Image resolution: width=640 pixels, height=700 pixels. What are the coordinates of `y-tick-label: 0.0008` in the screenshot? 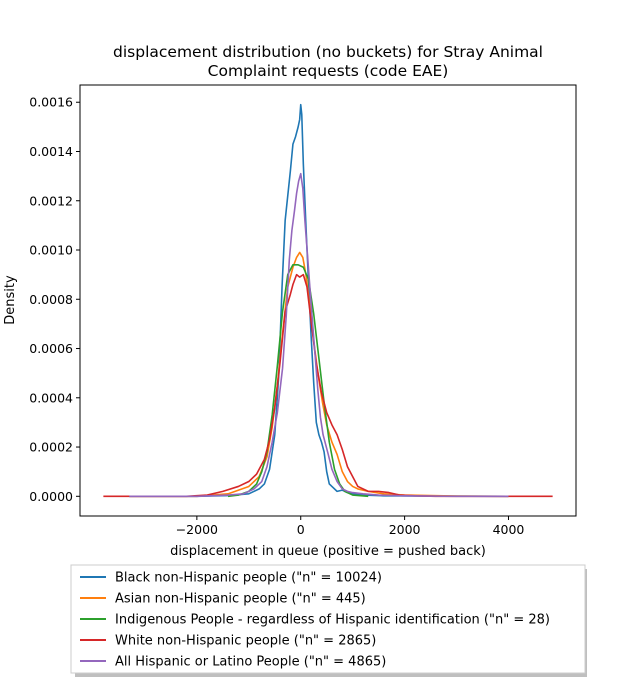 It's located at (51, 299).